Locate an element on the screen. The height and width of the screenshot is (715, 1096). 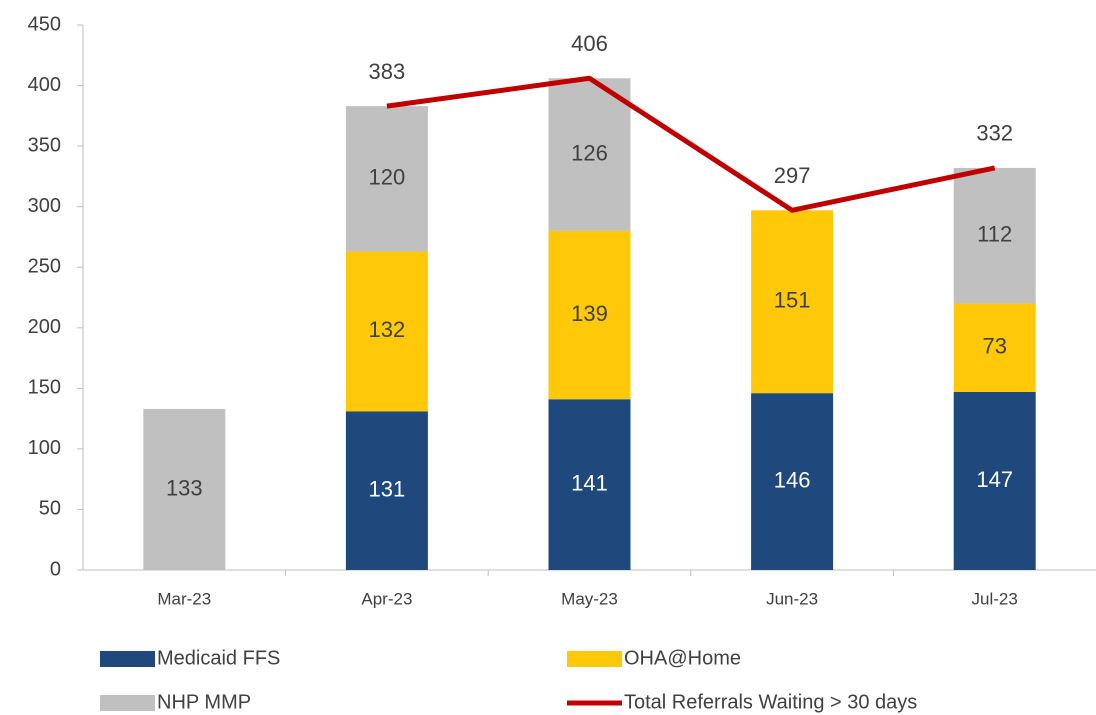
value-label: 297 is located at coordinates (792, 175).